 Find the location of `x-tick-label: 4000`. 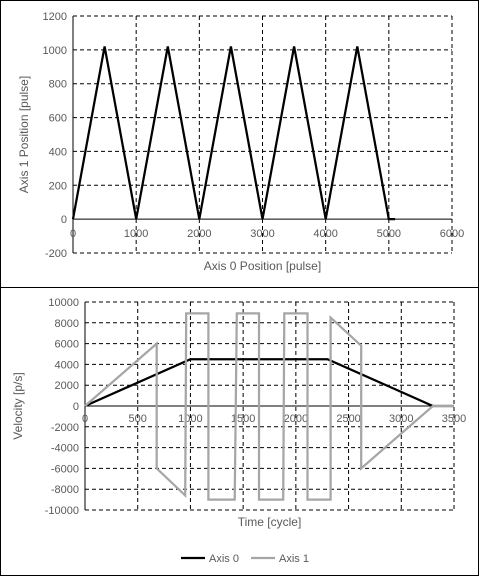

x-tick-label: 4000 is located at coordinates (325, 234).